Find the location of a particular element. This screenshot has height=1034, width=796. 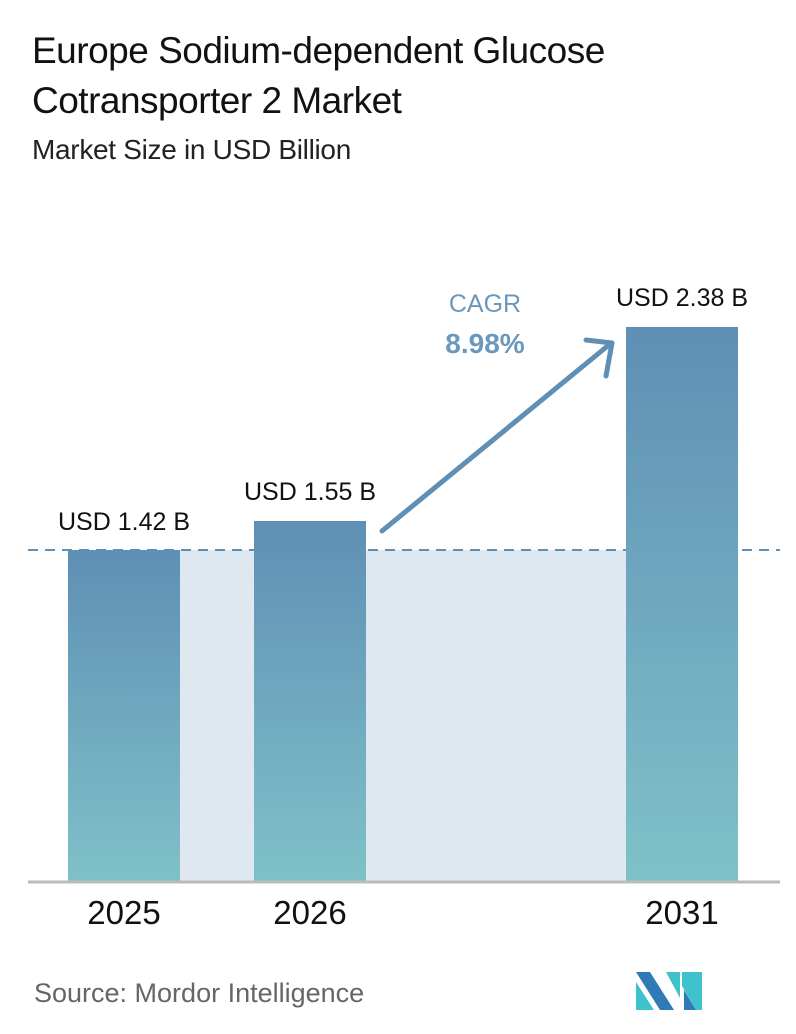

x-axis-label: 2026 is located at coordinates (310, 912).